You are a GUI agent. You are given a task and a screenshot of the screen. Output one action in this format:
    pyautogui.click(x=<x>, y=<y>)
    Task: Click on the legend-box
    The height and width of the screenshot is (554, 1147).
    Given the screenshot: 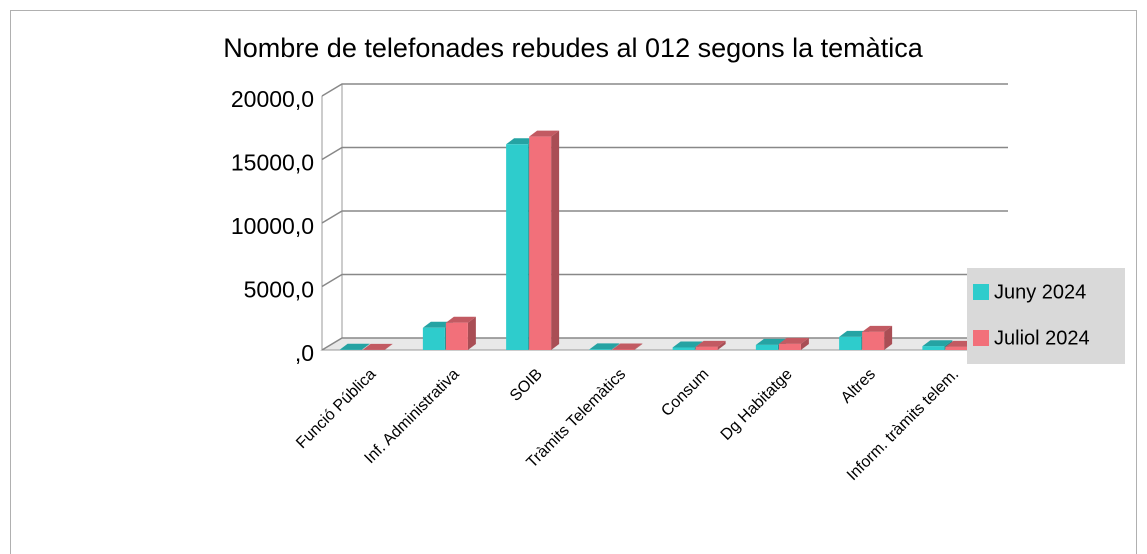 What is the action you would take?
    pyautogui.click(x=1046, y=316)
    